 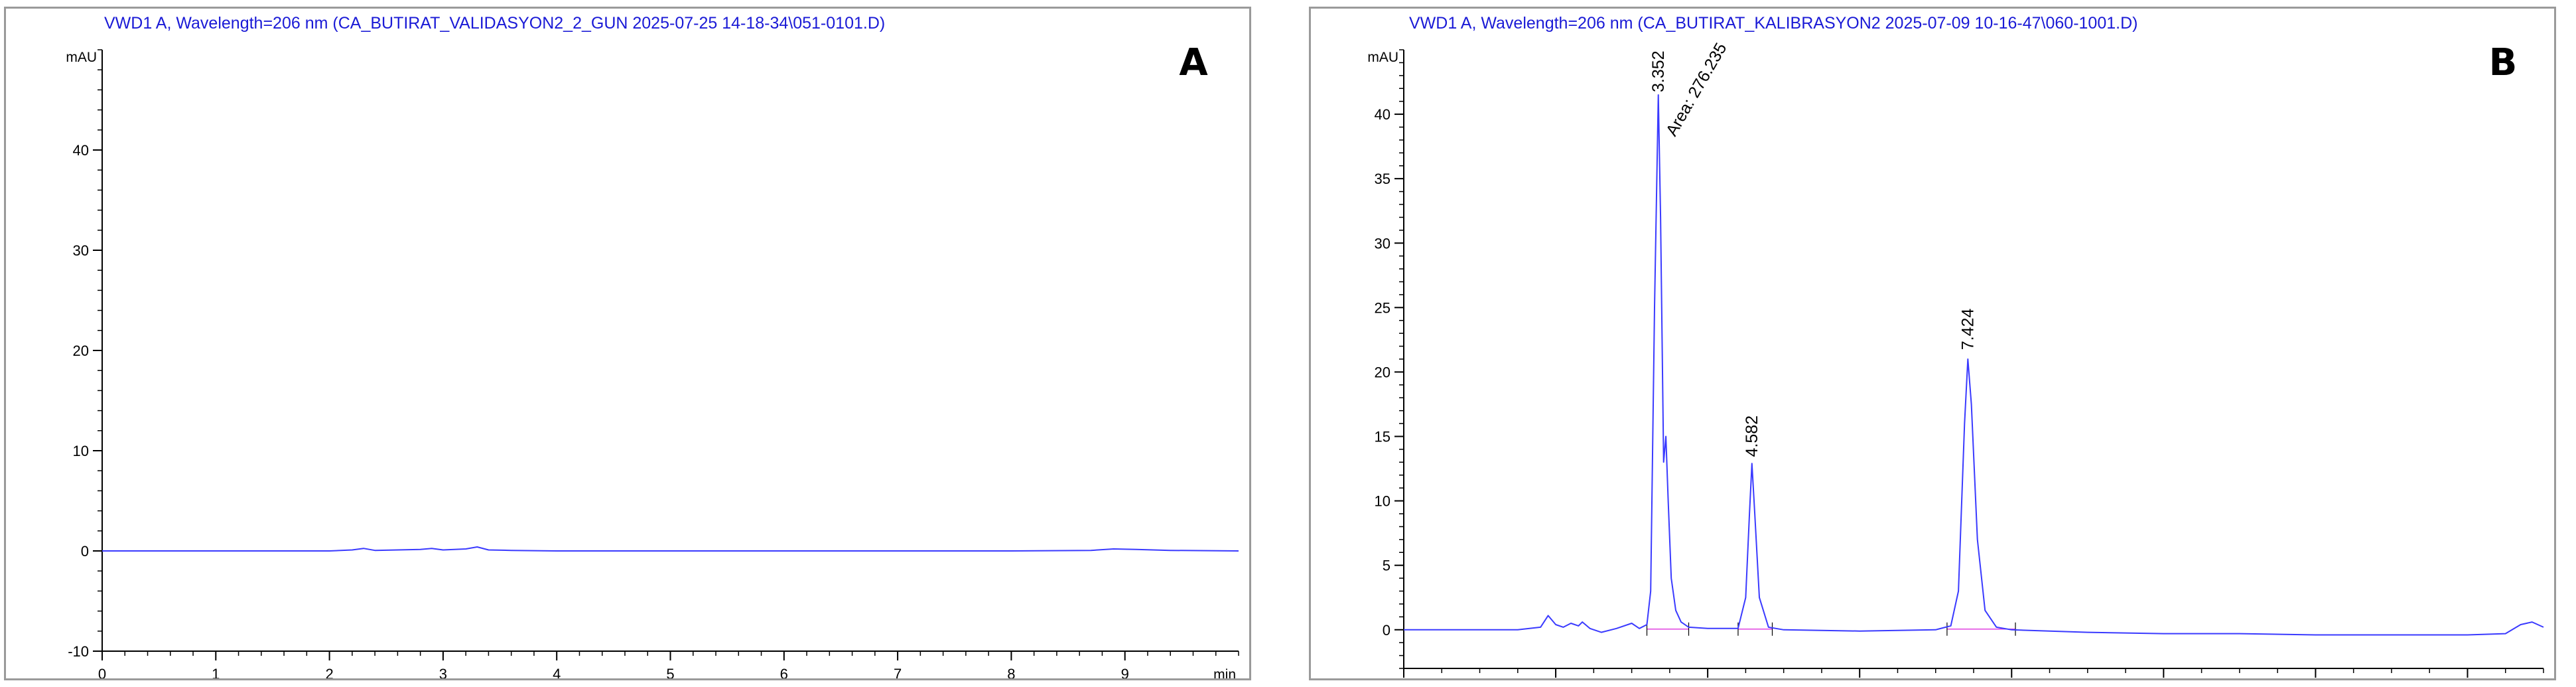 I want to click on y-tick-label: 35, so click(x=1382, y=179).